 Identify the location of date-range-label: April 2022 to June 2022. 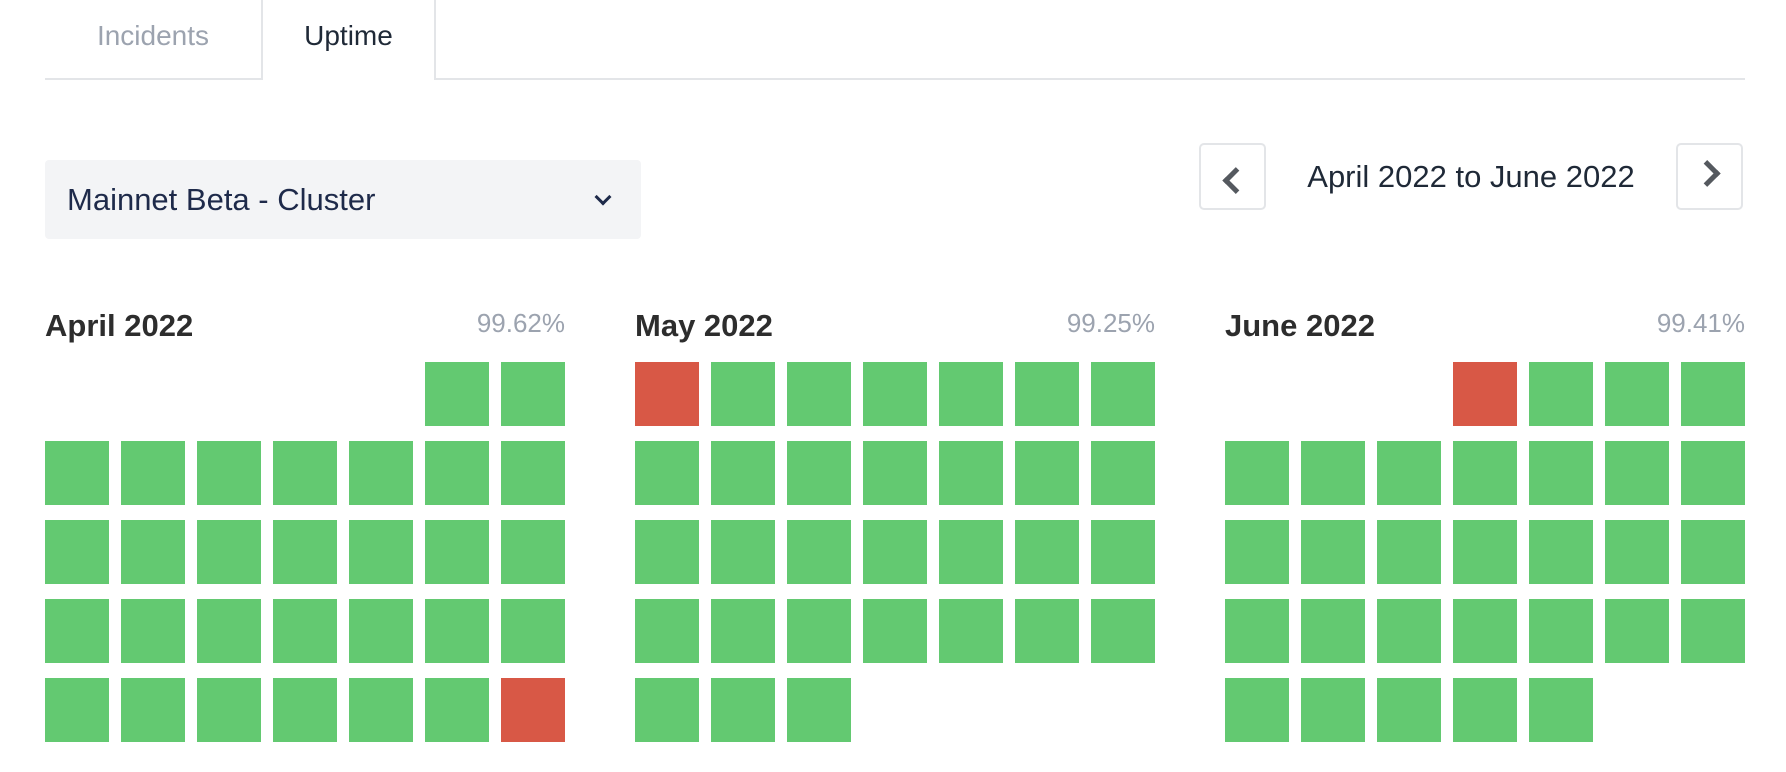
(1471, 176).